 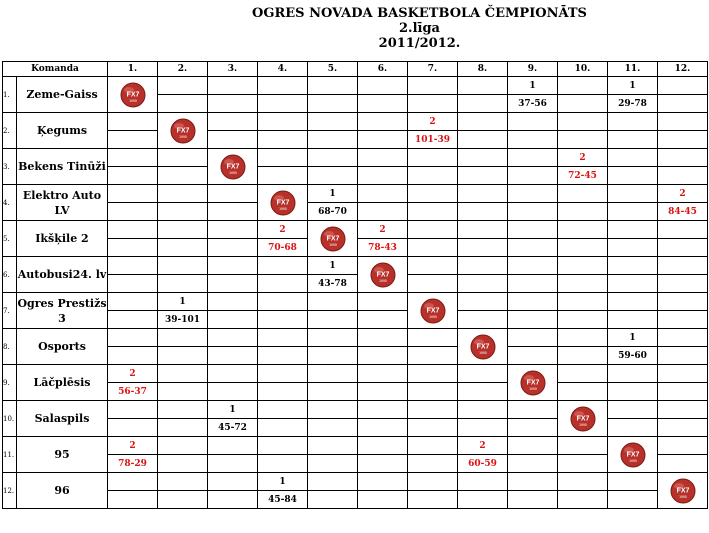 I want to click on result-cell: 2 60-59, so click(x=482, y=454).